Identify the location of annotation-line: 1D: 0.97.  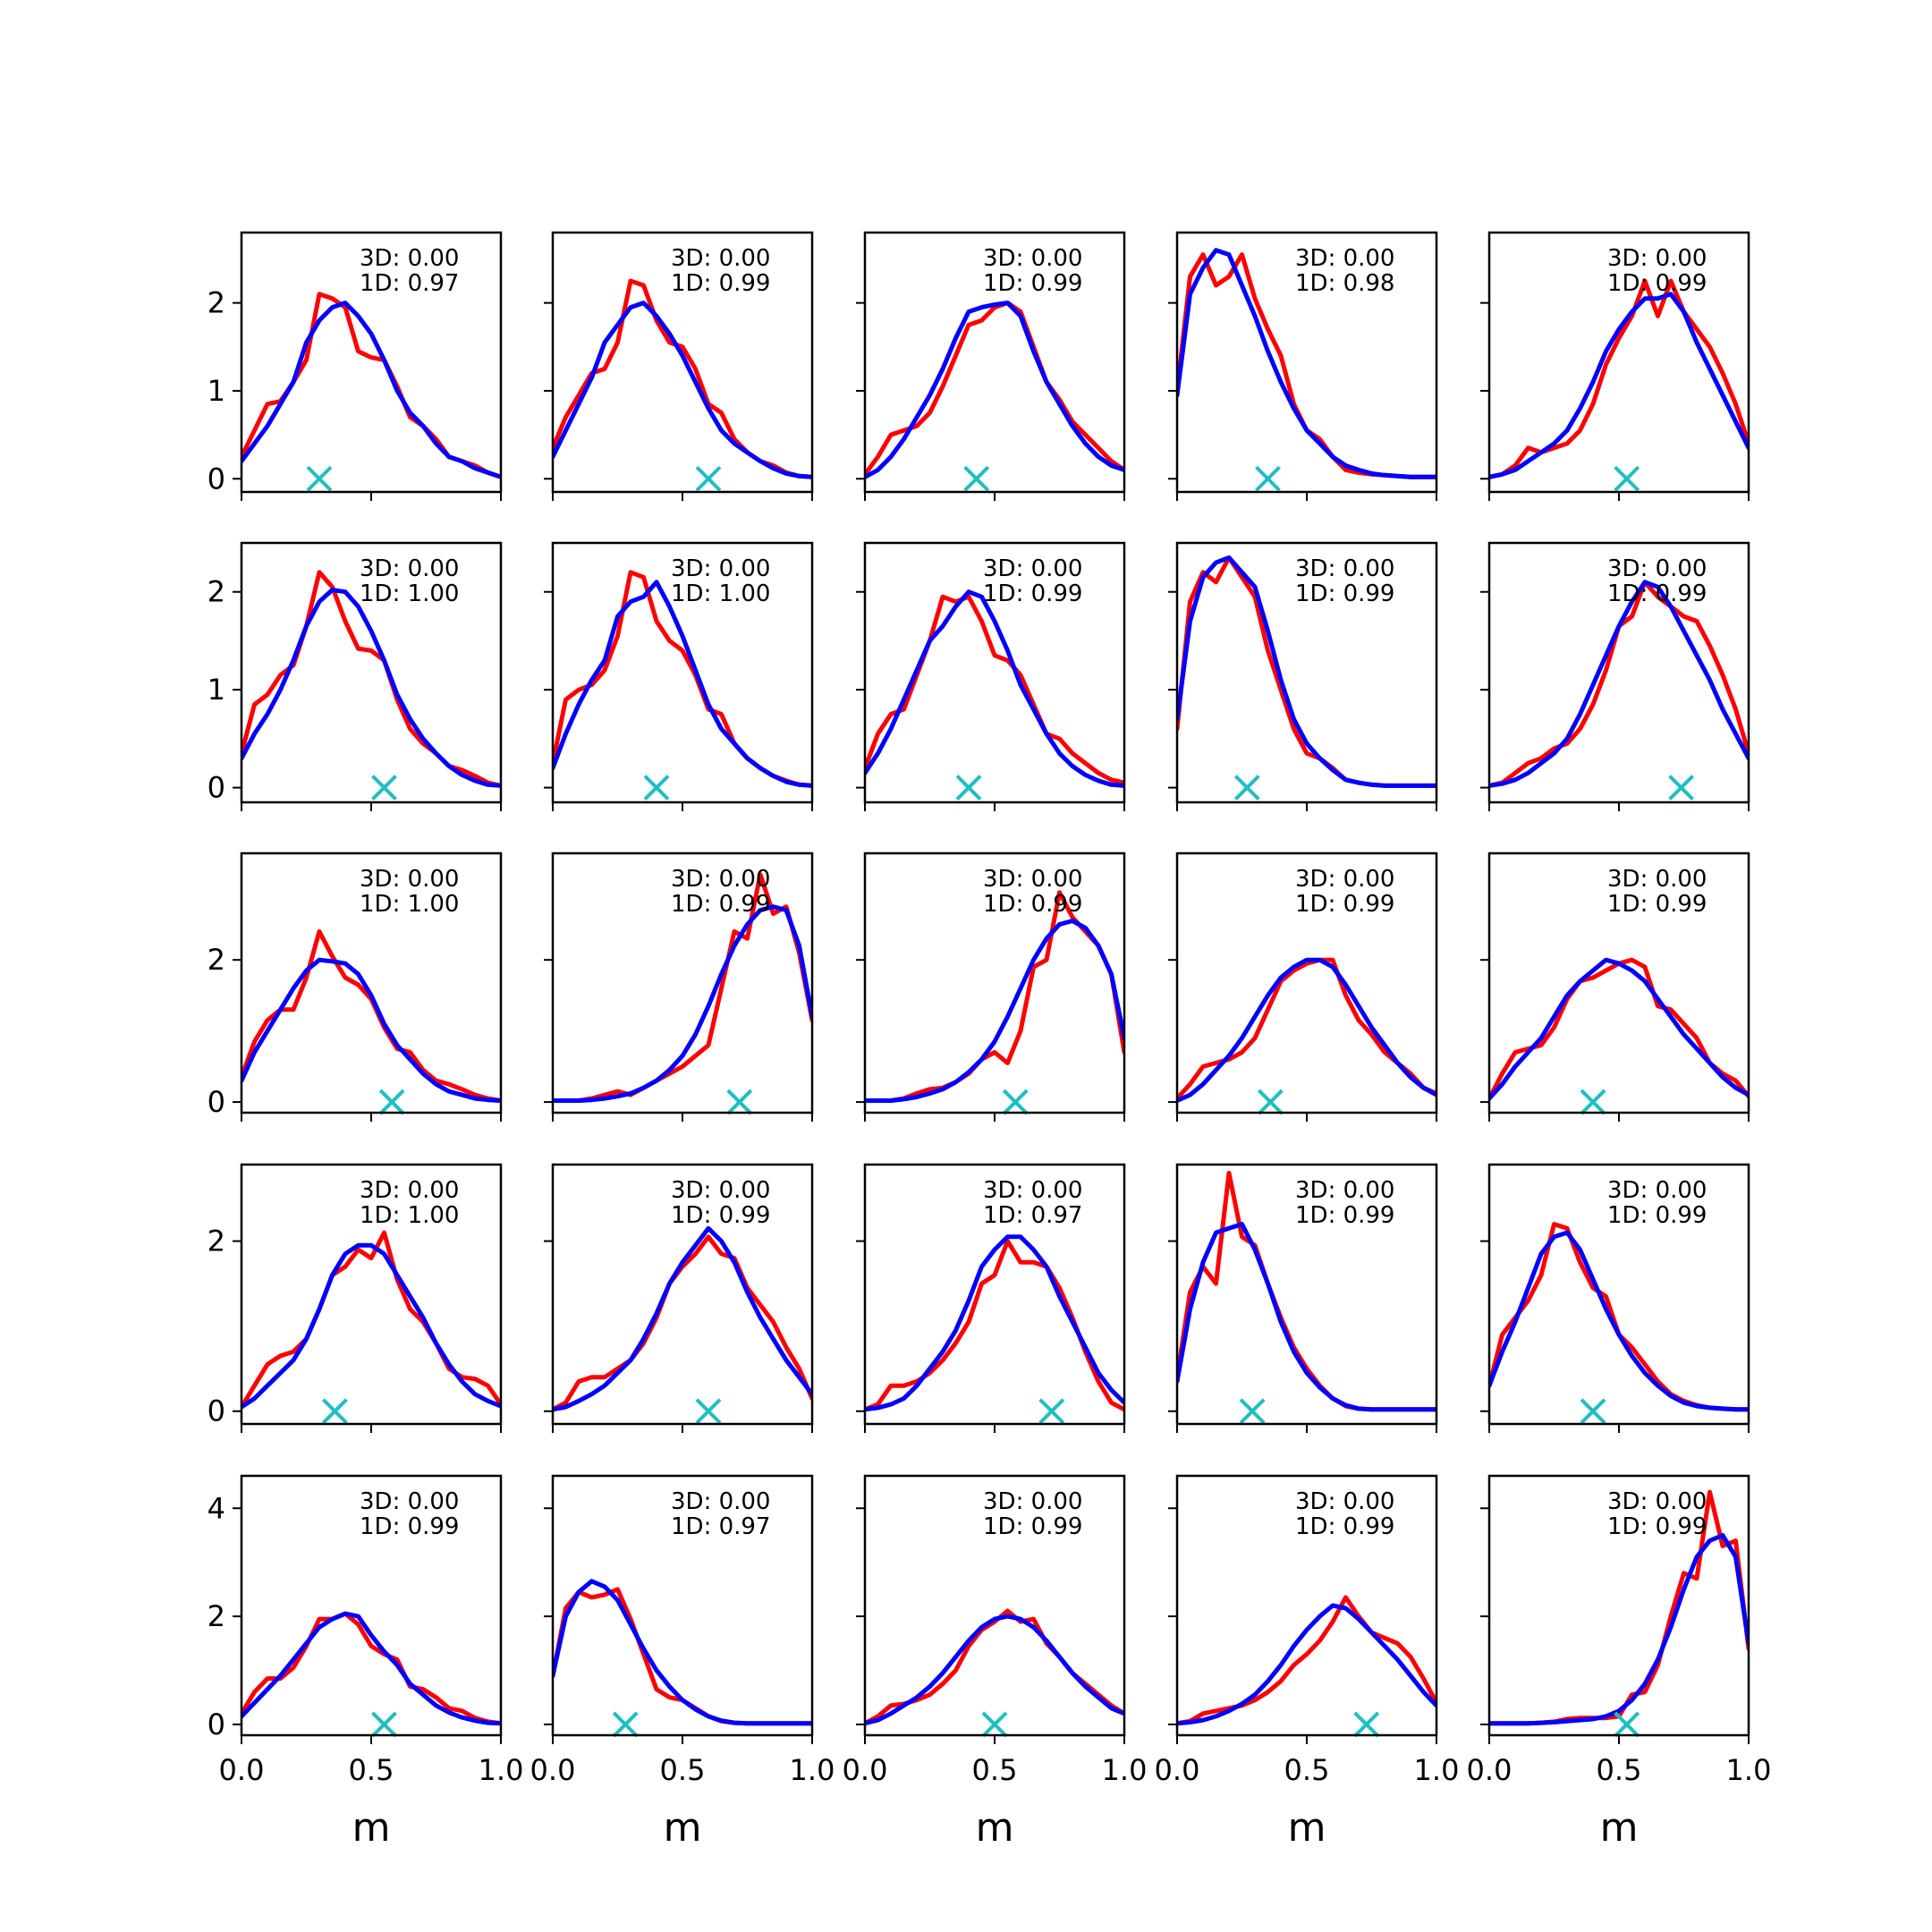
(1032, 1215).